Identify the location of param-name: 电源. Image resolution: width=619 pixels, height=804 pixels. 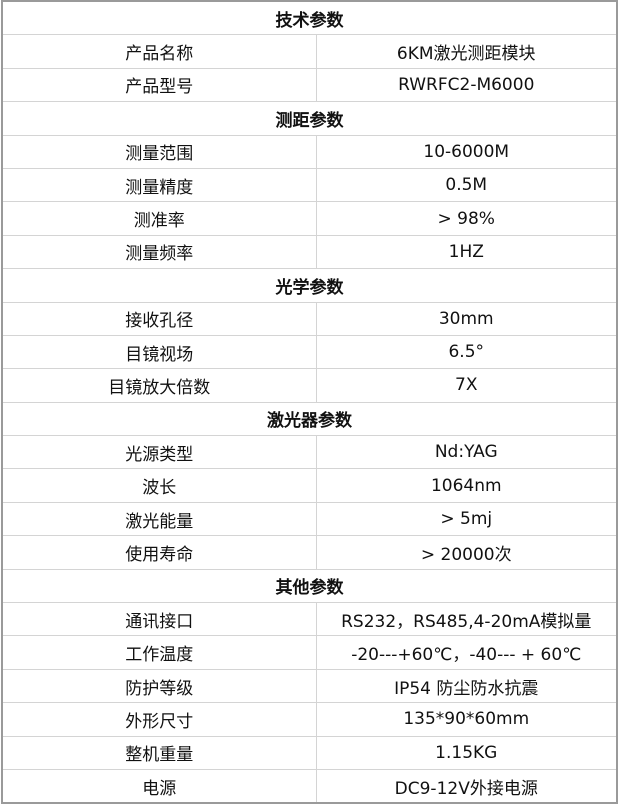
(159, 786).